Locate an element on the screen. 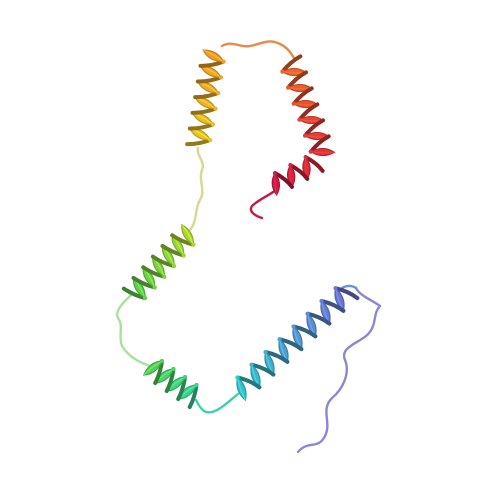 The width and height of the screenshot is (500, 500). helix-blue is located at coordinates (297, 344).